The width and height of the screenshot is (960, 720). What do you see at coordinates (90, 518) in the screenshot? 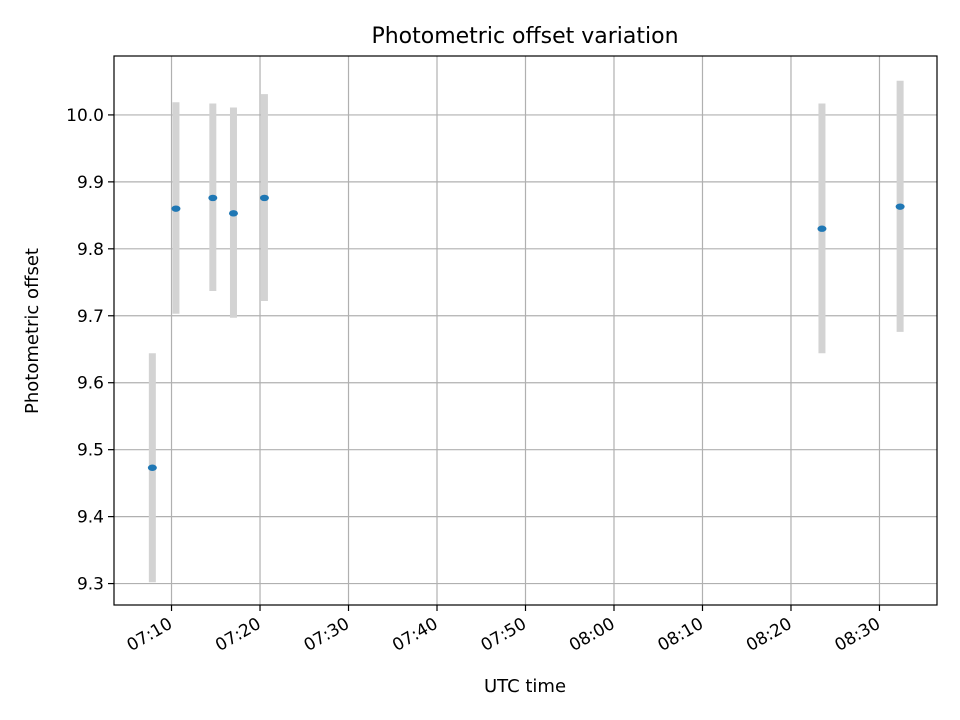
I see `y-tick-label: 9.4` at bounding box center [90, 518].